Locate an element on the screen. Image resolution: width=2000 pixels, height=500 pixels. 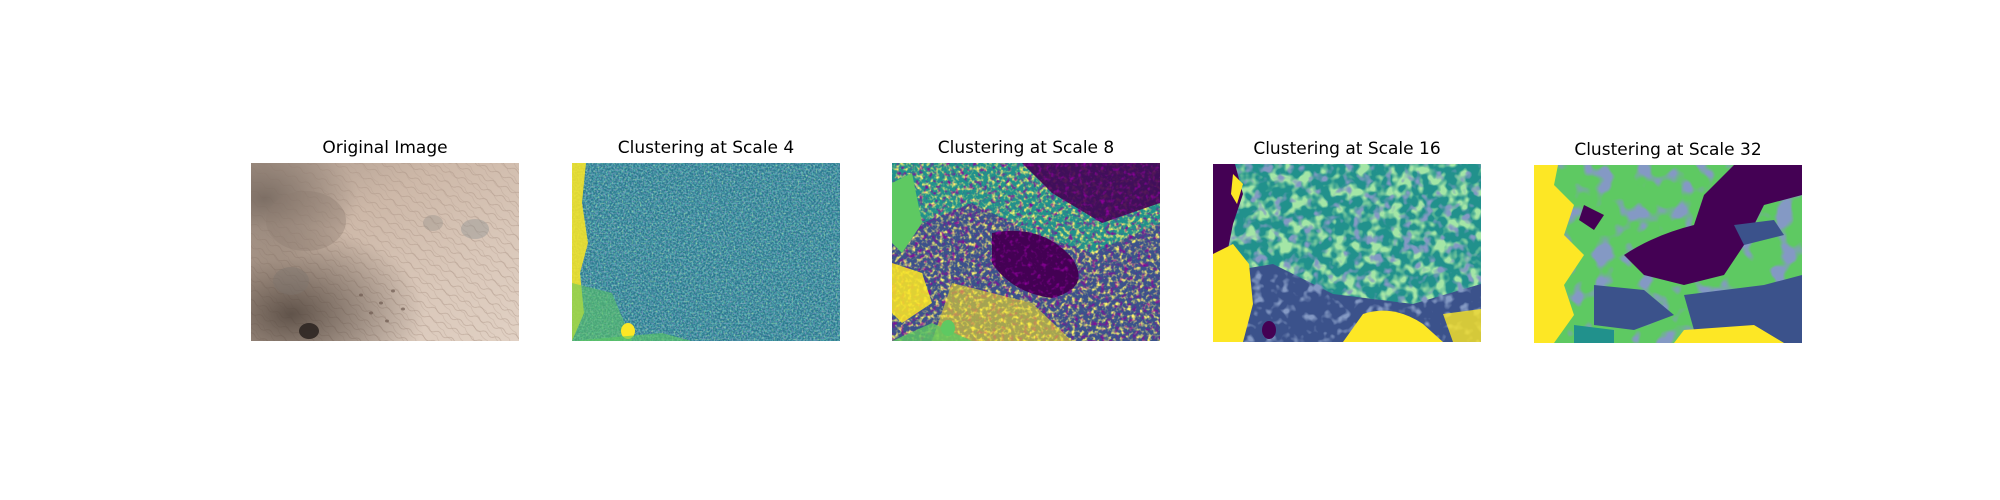
panel-title: Clustering at Scale 16 is located at coordinates (1347, 149).